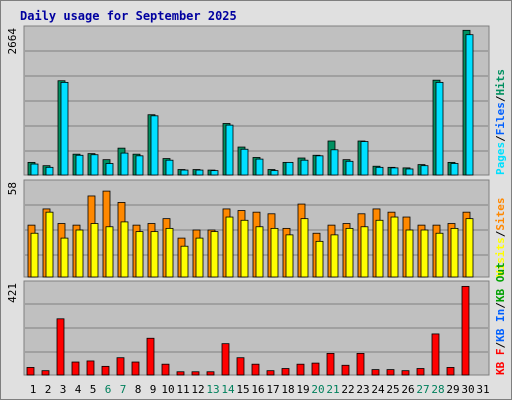 This screenshot has height=400, width=512. What do you see at coordinates (422, 389) in the screenshot?
I see `day-label: 27` at bounding box center [422, 389].